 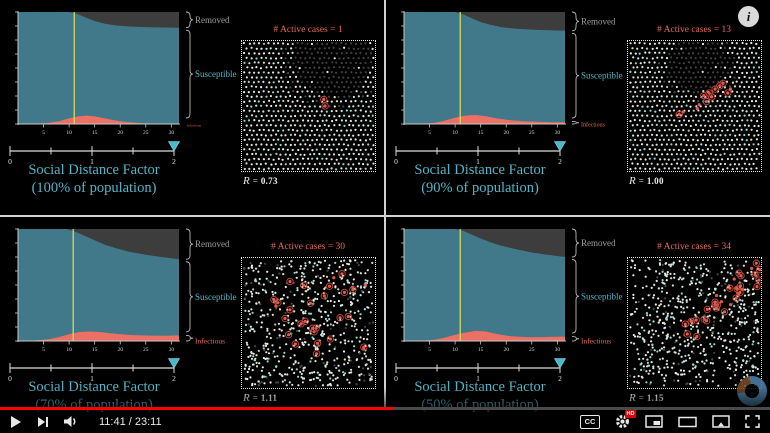 I want to click on play-on-tv-button, so click(x=721, y=421).